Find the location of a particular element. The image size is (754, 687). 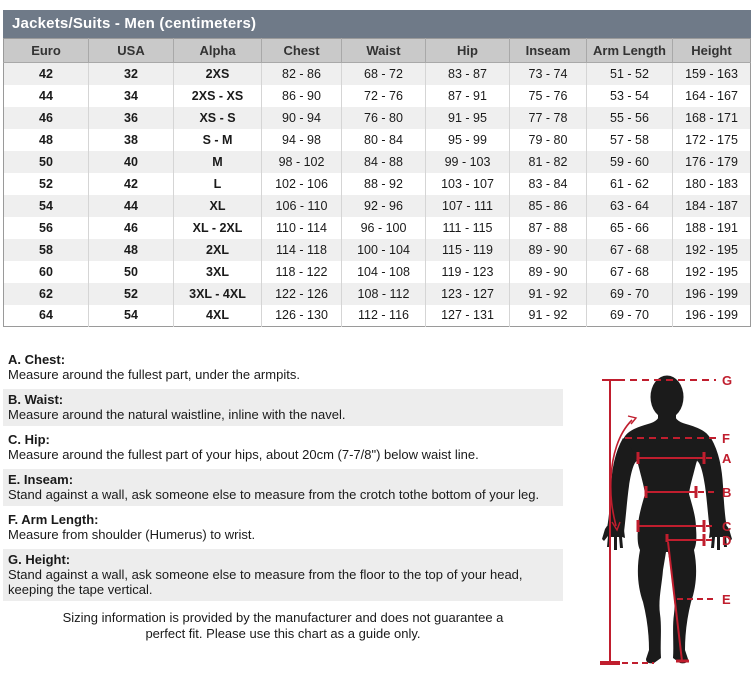

size-cell: 3XL is located at coordinates (217, 271).